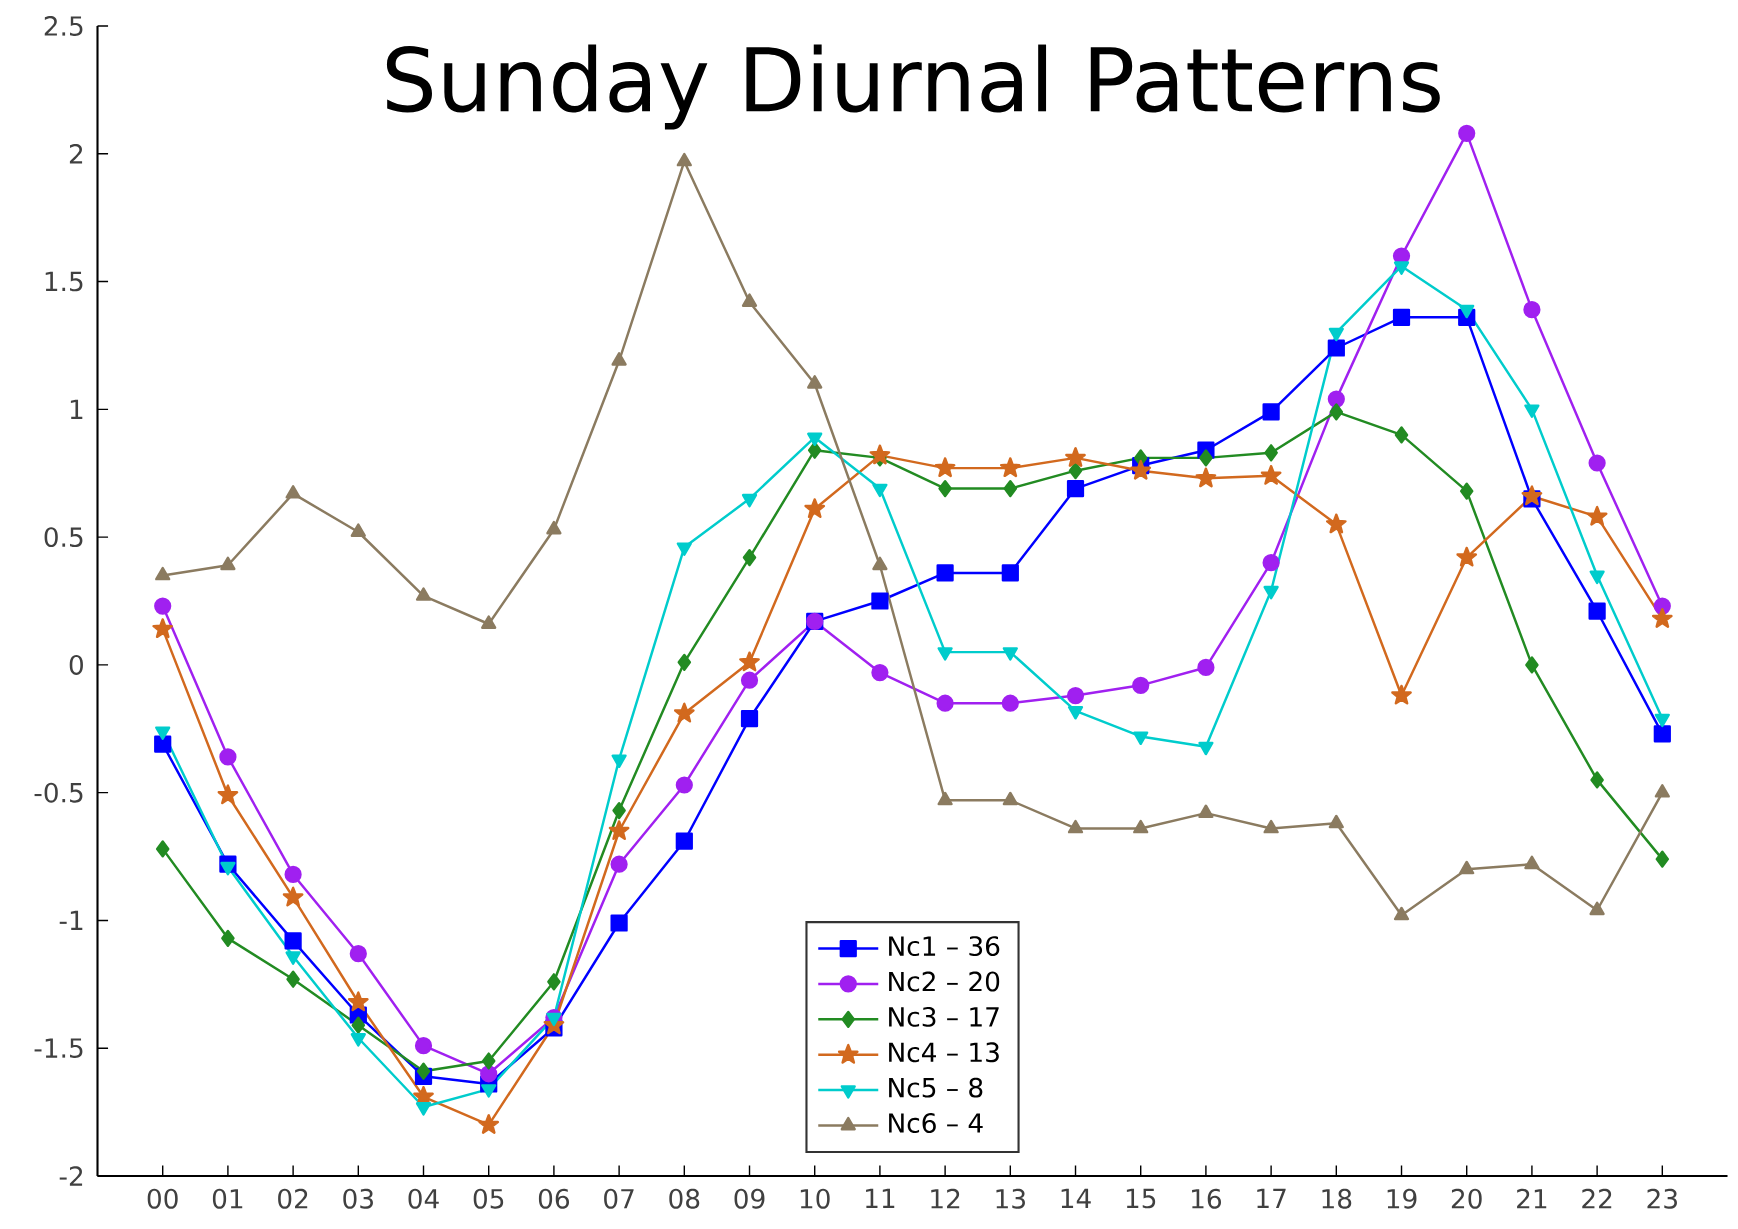 The image size is (1738, 1229). Describe the element at coordinates (64, 281) in the screenshot. I see `y-tick-label: 1.5` at that location.